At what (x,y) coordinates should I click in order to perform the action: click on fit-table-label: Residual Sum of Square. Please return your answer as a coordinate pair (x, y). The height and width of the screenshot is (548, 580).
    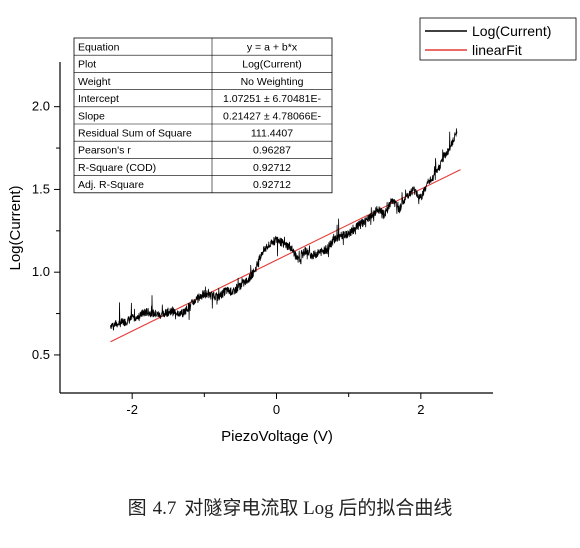
    Looking at the image, I should click on (135, 134).